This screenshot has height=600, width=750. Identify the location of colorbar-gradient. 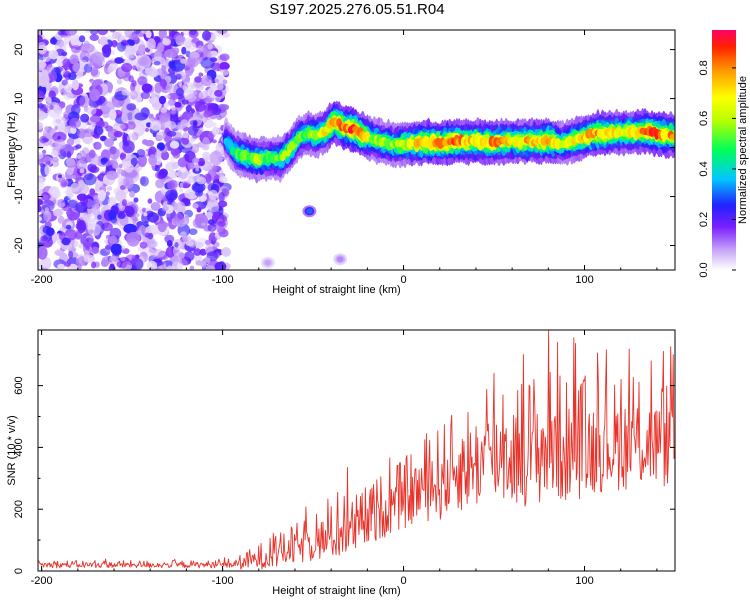
(724, 150).